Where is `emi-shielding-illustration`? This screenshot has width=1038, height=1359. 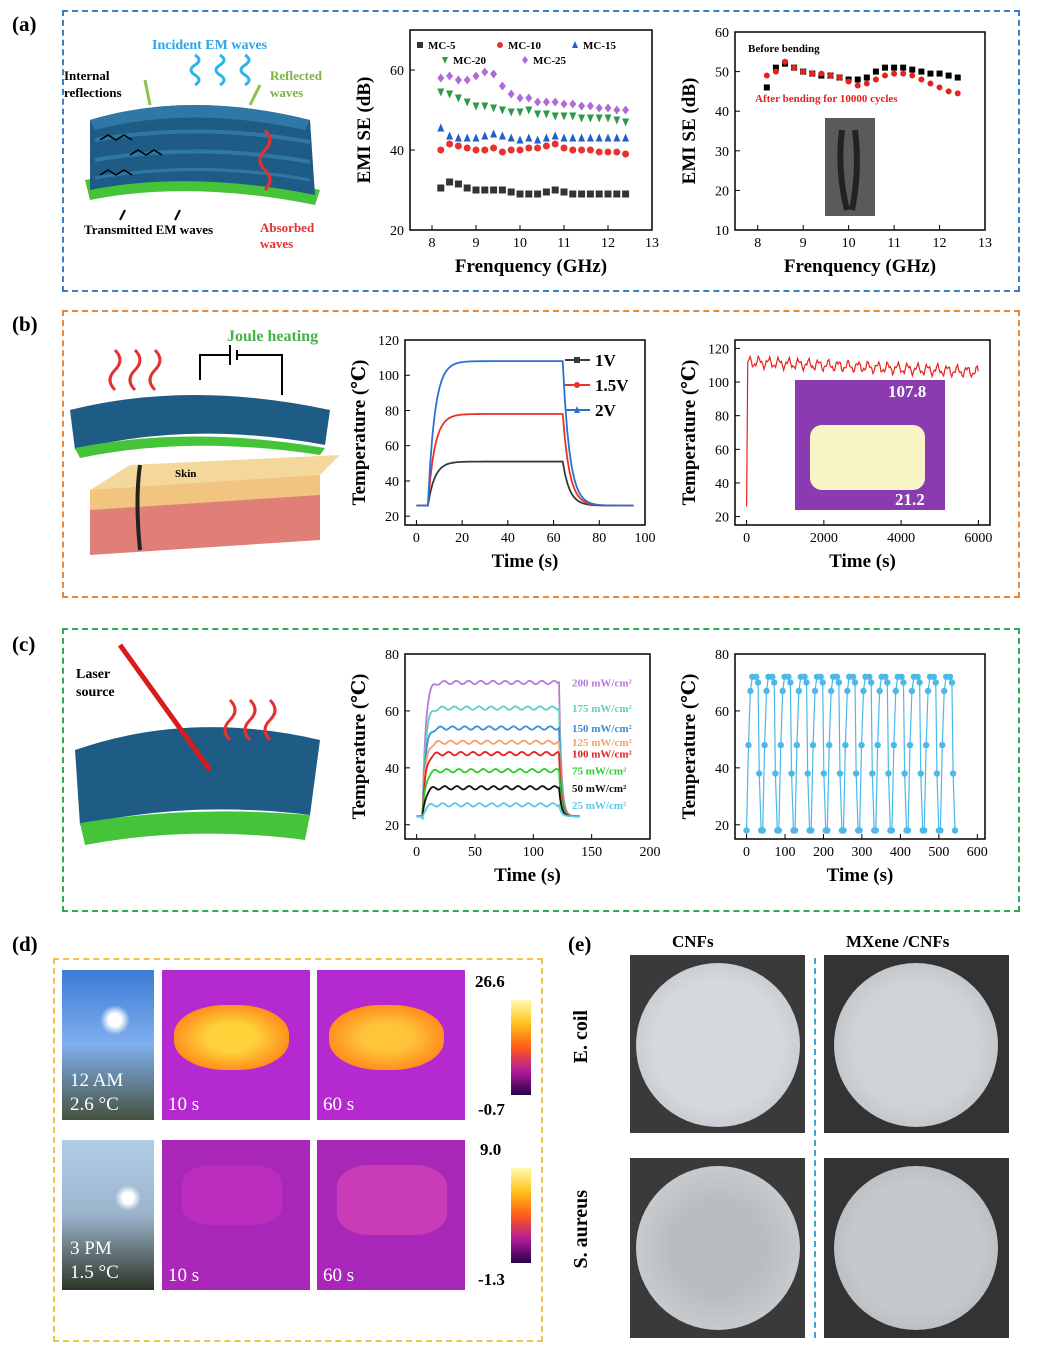 emi-shielding-illustration is located at coordinates (202, 137).